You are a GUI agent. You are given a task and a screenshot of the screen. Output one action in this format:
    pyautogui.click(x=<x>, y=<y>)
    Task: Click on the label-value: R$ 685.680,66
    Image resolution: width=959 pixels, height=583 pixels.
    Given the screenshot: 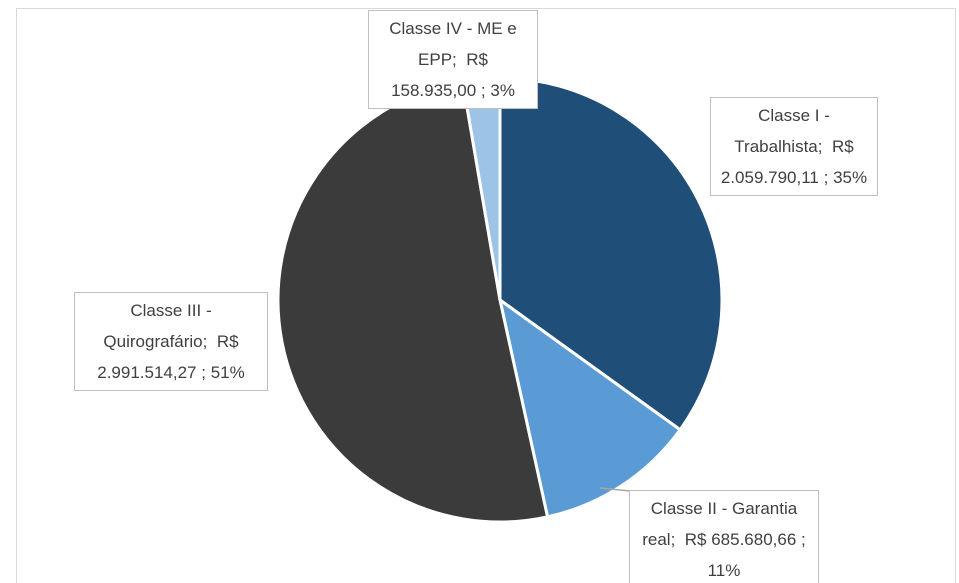 What is the action you would take?
    pyautogui.click(x=740, y=539)
    